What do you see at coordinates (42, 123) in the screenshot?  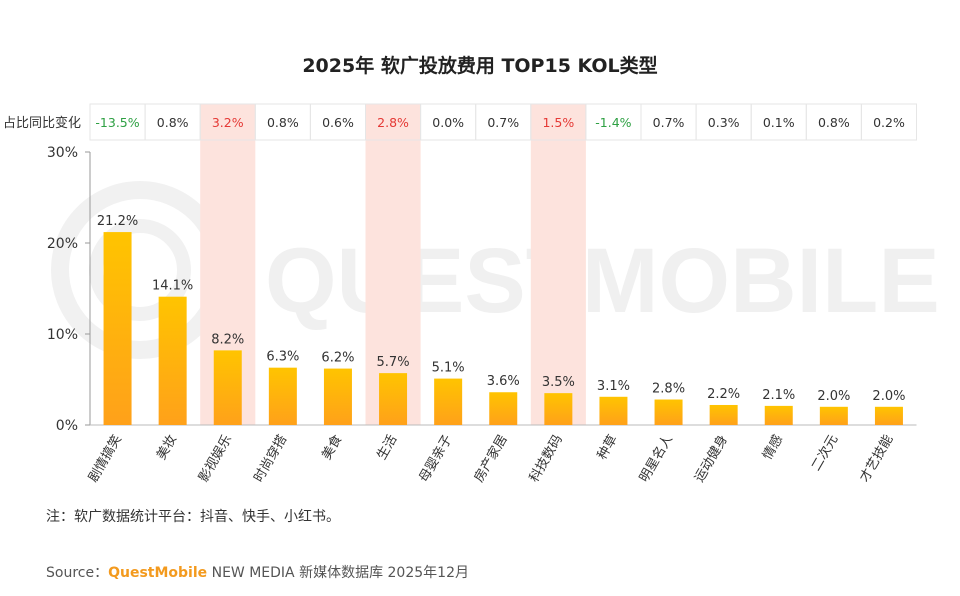 I see `change-row-label: 占比同比变化` at bounding box center [42, 123].